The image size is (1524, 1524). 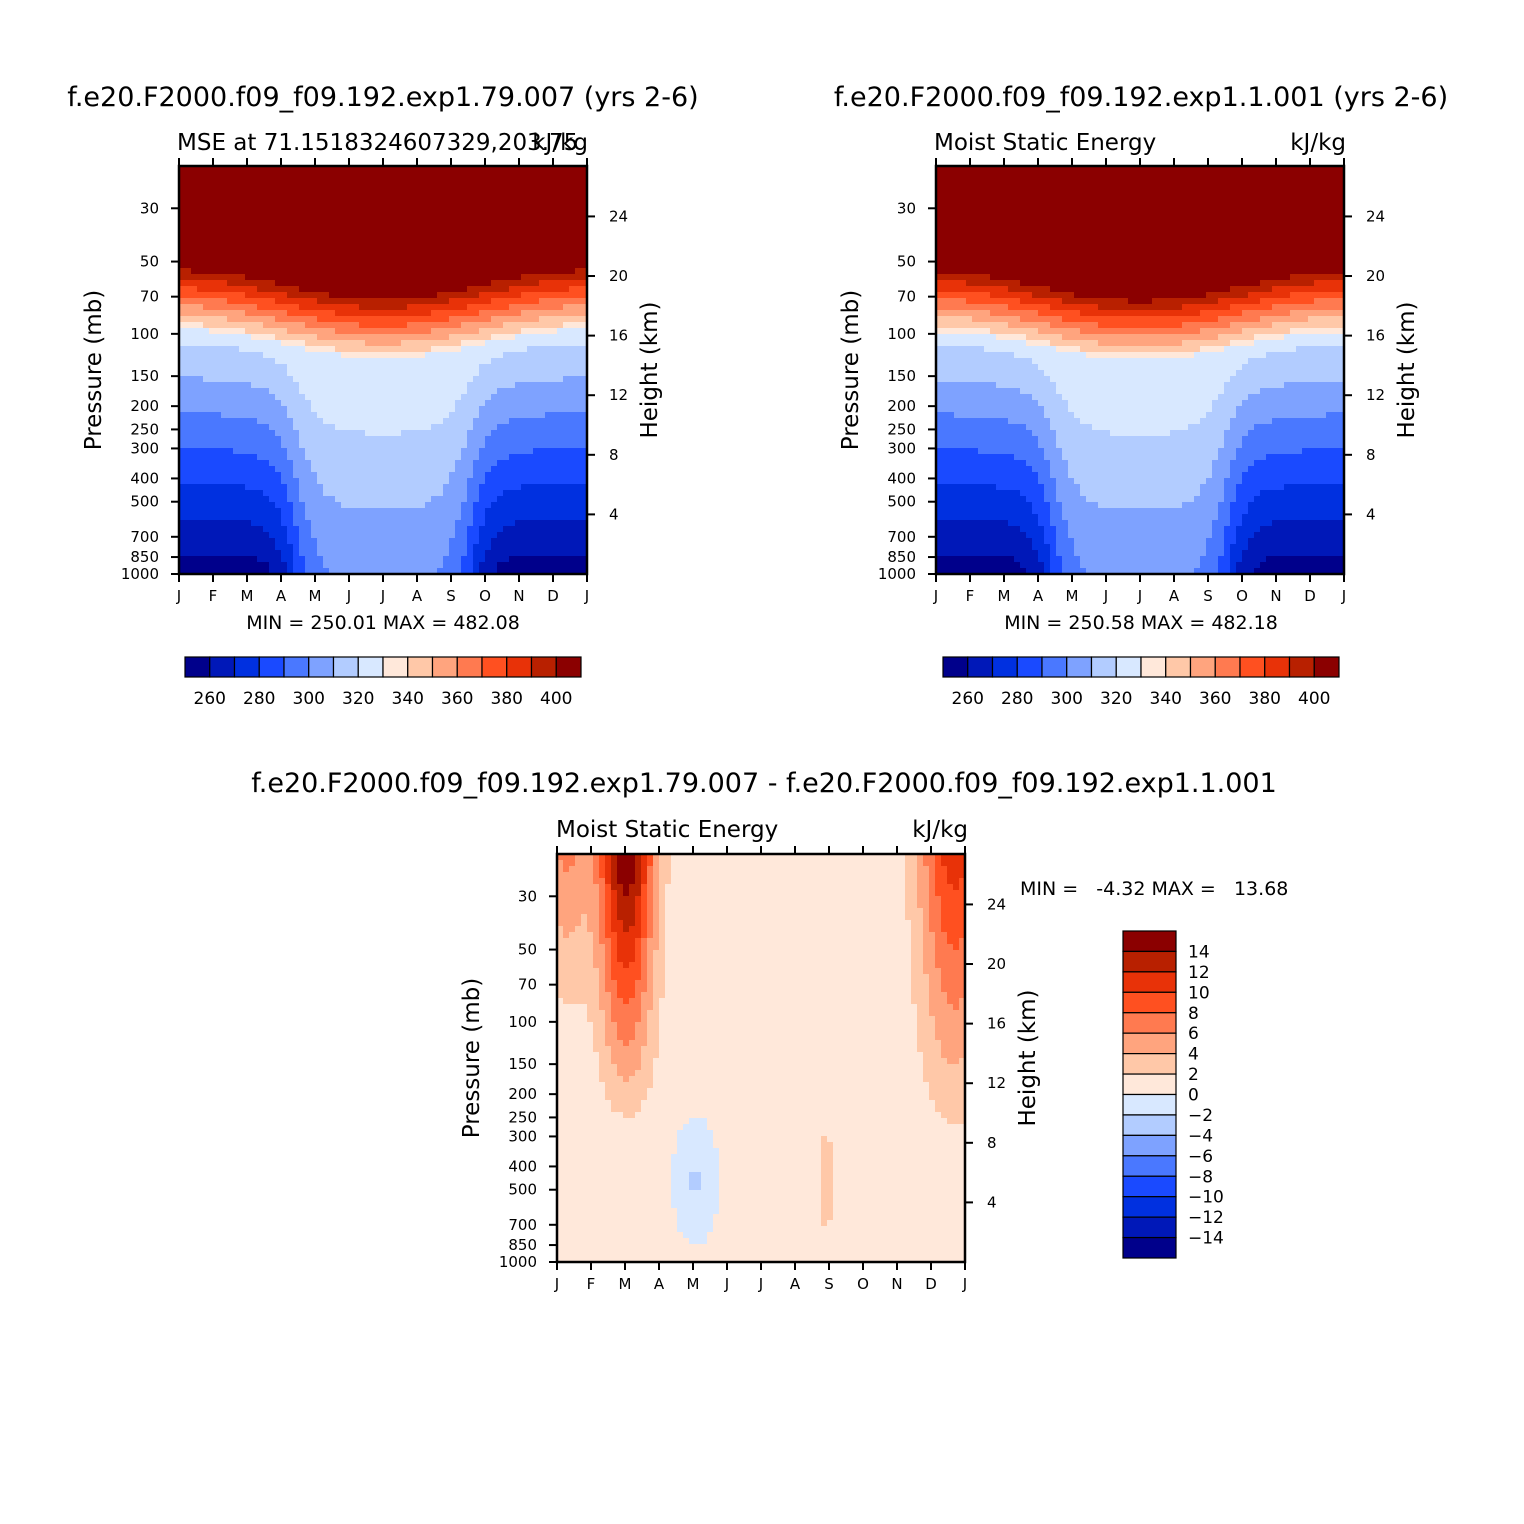 What do you see at coordinates (457, 699) in the screenshot?
I see `colorbar-label: 360` at bounding box center [457, 699].